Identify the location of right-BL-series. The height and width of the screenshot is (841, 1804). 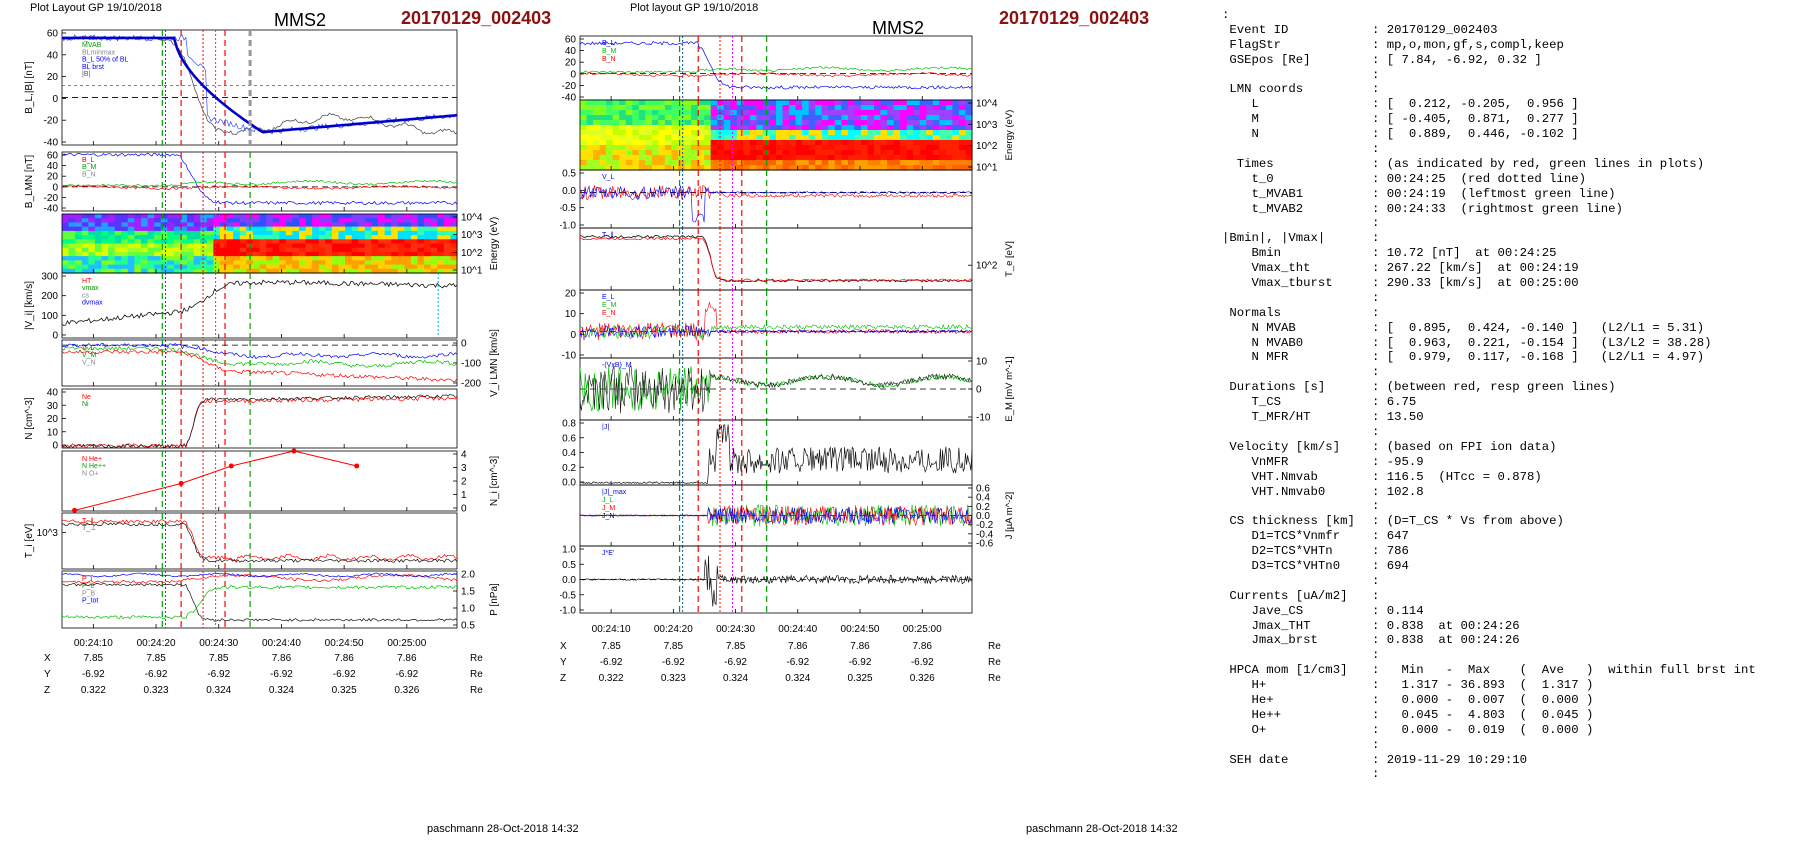
(776, 65).